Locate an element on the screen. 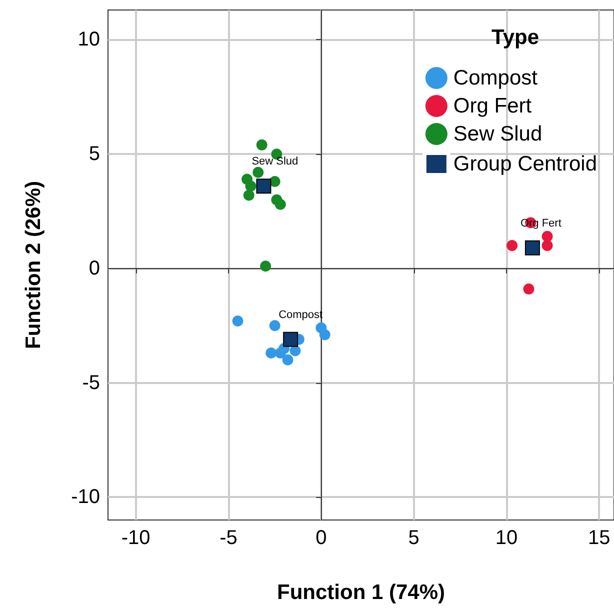 Image resolution: width=614 pixels, height=615 pixels. x-tick-label: 15 is located at coordinates (599, 538).